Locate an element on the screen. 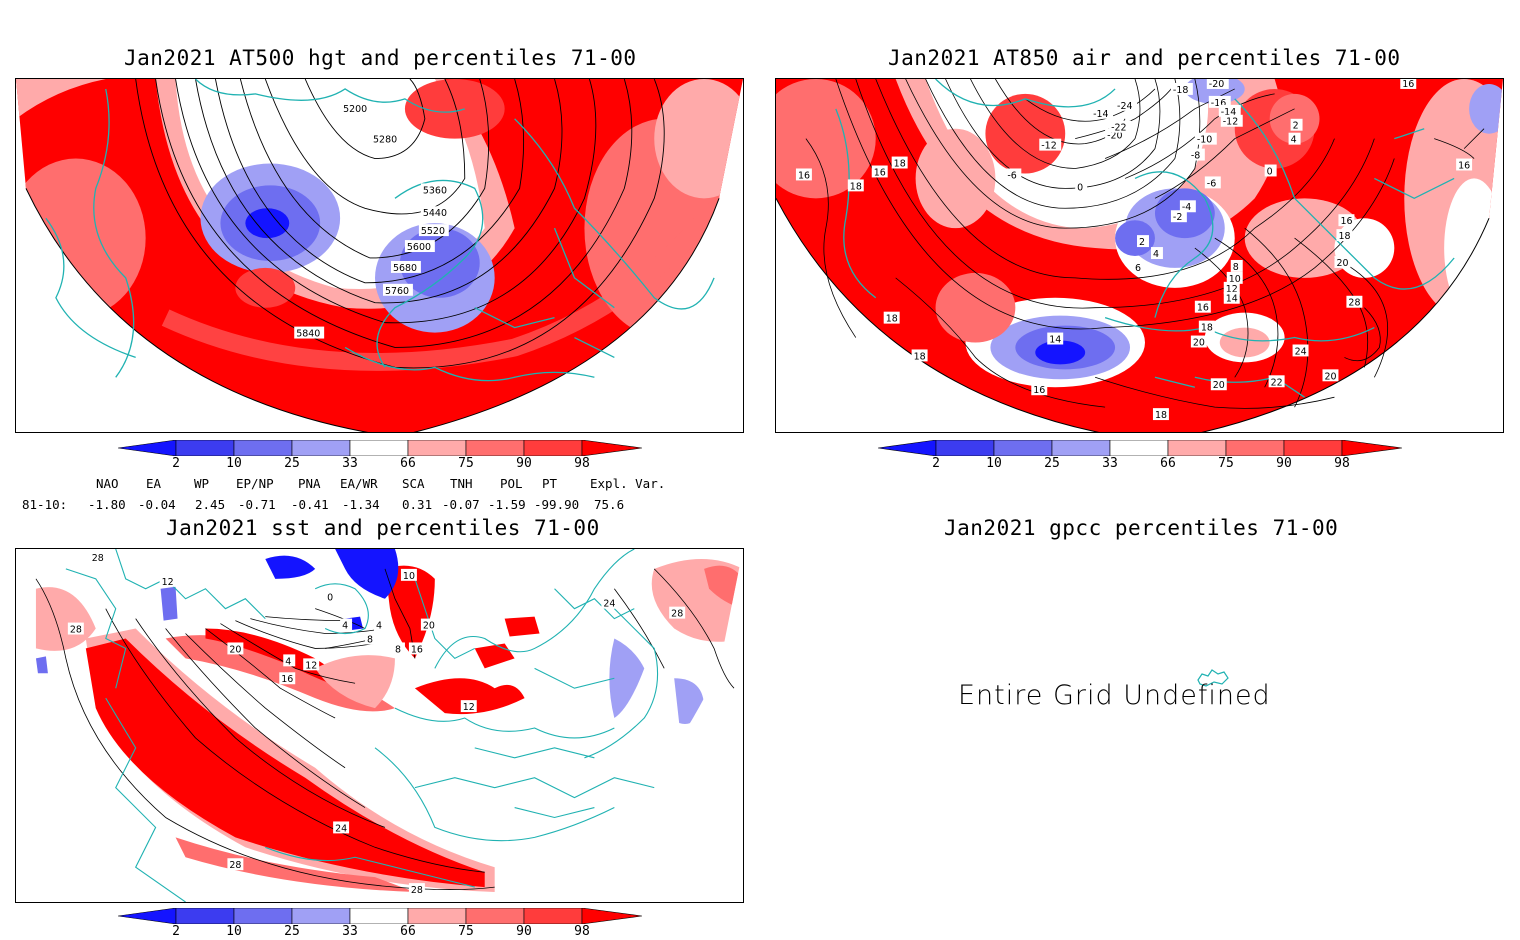  contour-label: 5200 is located at coordinates (355, 109).